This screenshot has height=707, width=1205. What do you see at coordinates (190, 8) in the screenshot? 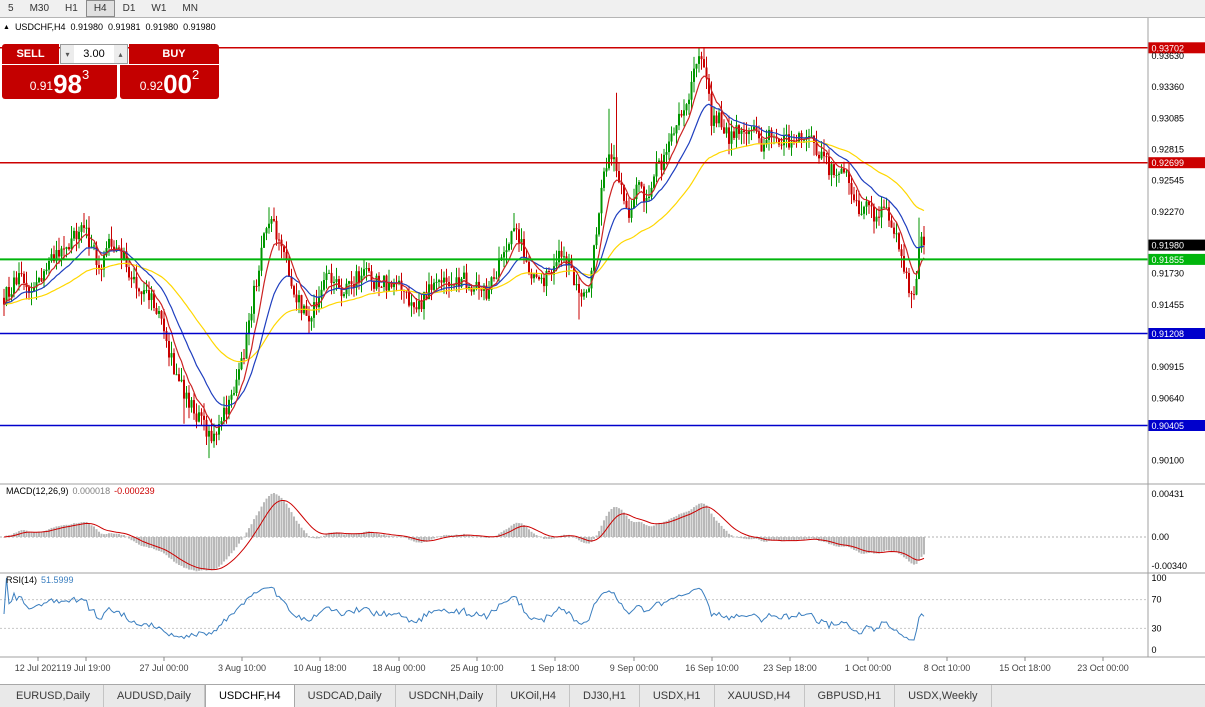
I see `timeframe-button-mn: MN` at bounding box center [190, 8].